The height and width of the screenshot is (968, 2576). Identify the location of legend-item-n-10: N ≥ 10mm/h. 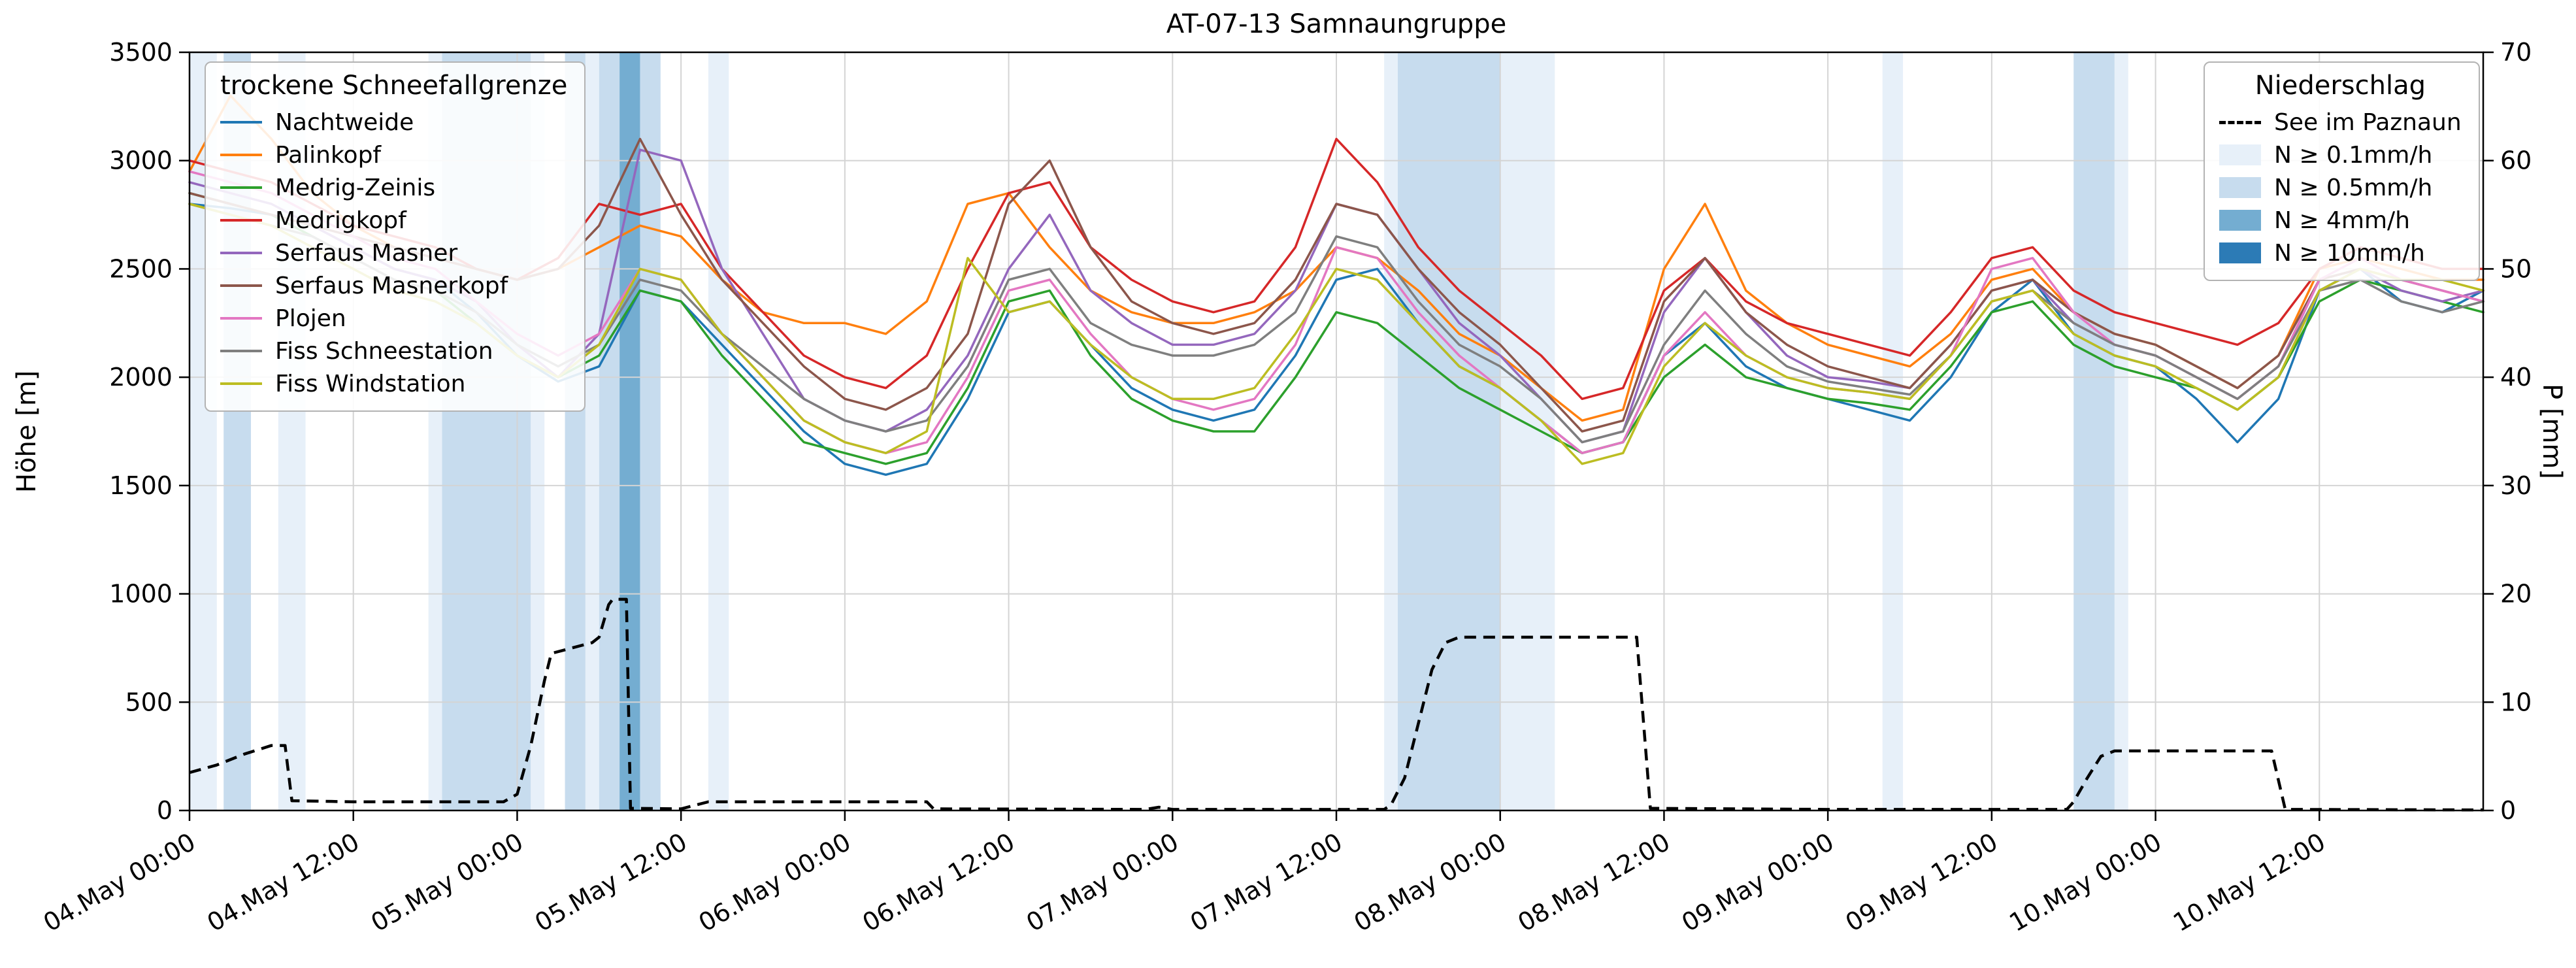
(2340, 253).